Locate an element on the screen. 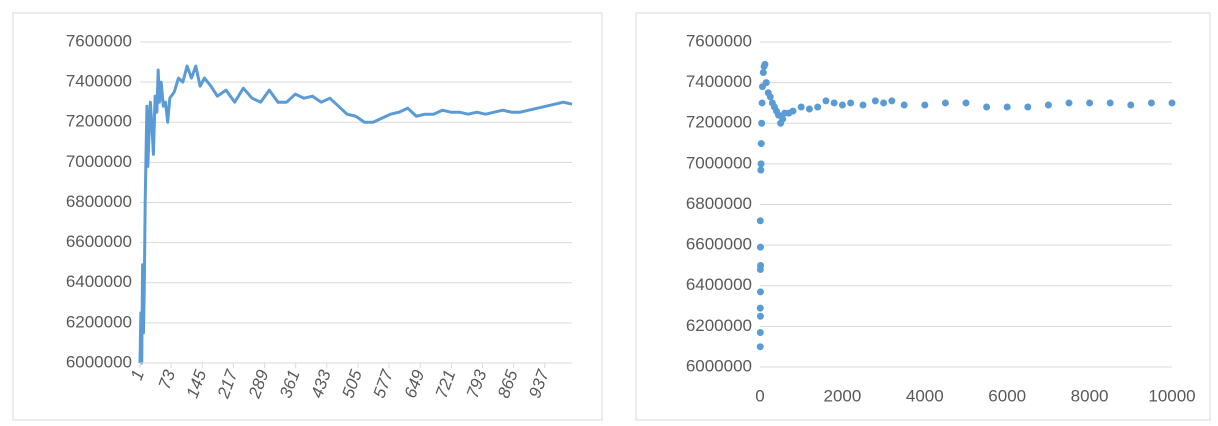  x-tick-label: 577 is located at coordinates (383, 384).